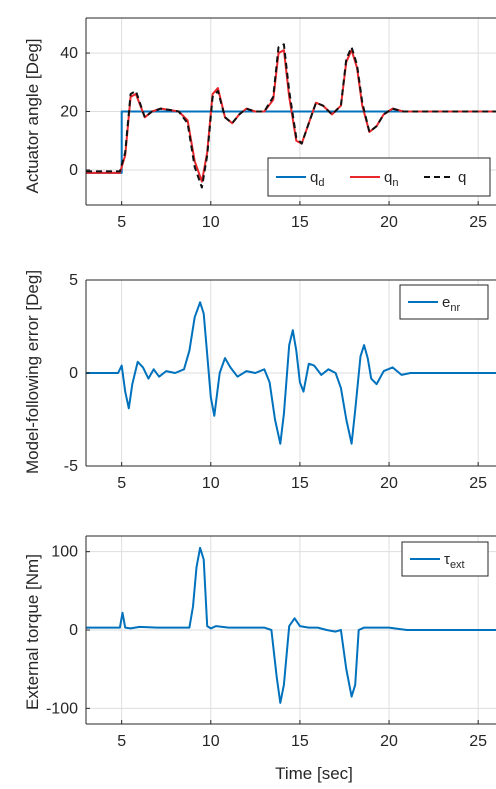 The height and width of the screenshot is (789, 496). What do you see at coordinates (73, 280) in the screenshot?
I see `y-tick-label: 5` at bounding box center [73, 280].